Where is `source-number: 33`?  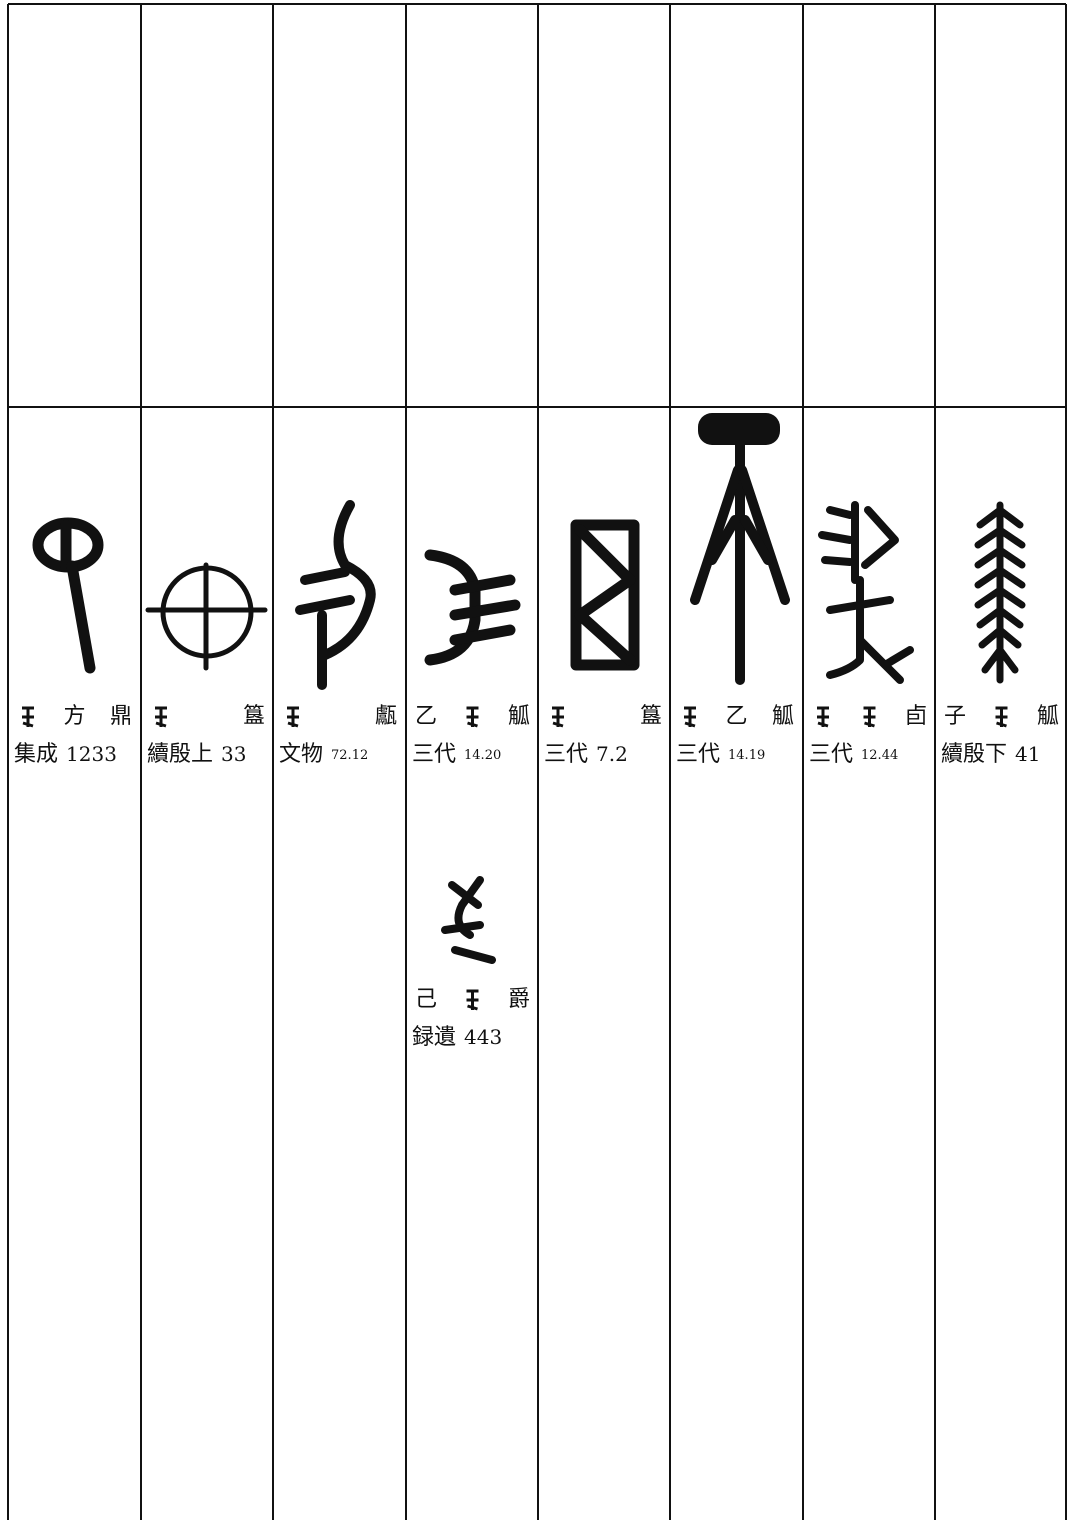 source-number: 33 is located at coordinates (233, 754).